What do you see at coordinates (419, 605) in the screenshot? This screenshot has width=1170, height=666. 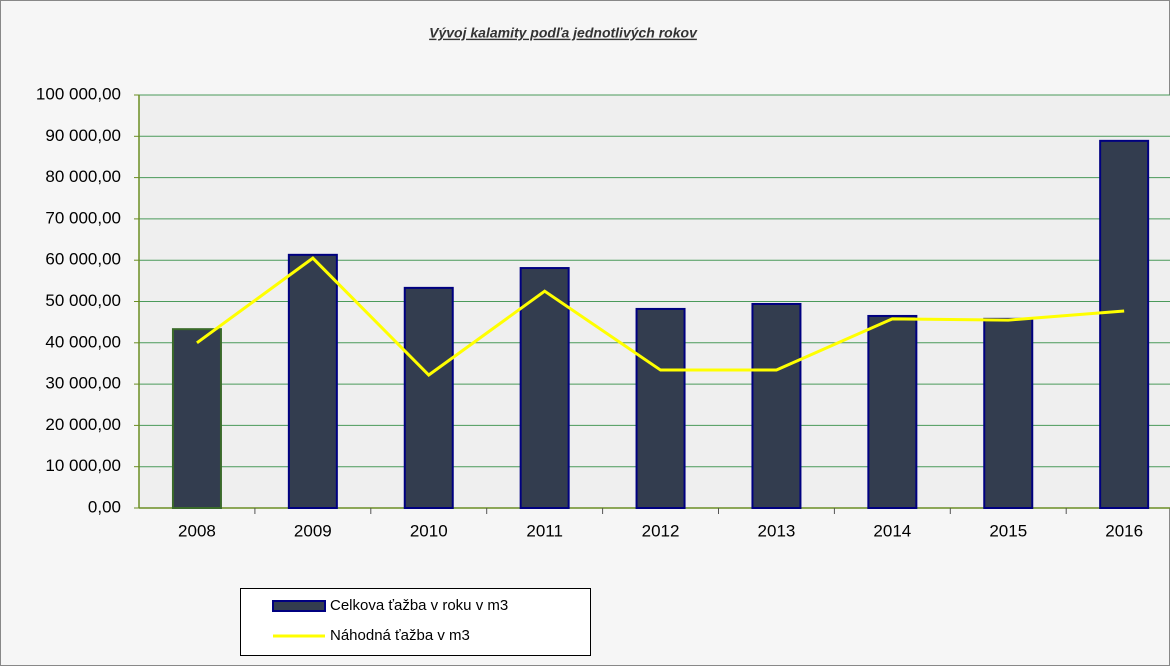 I see `legend-label: Celkova ťažba v roku v m3` at bounding box center [419, 605].